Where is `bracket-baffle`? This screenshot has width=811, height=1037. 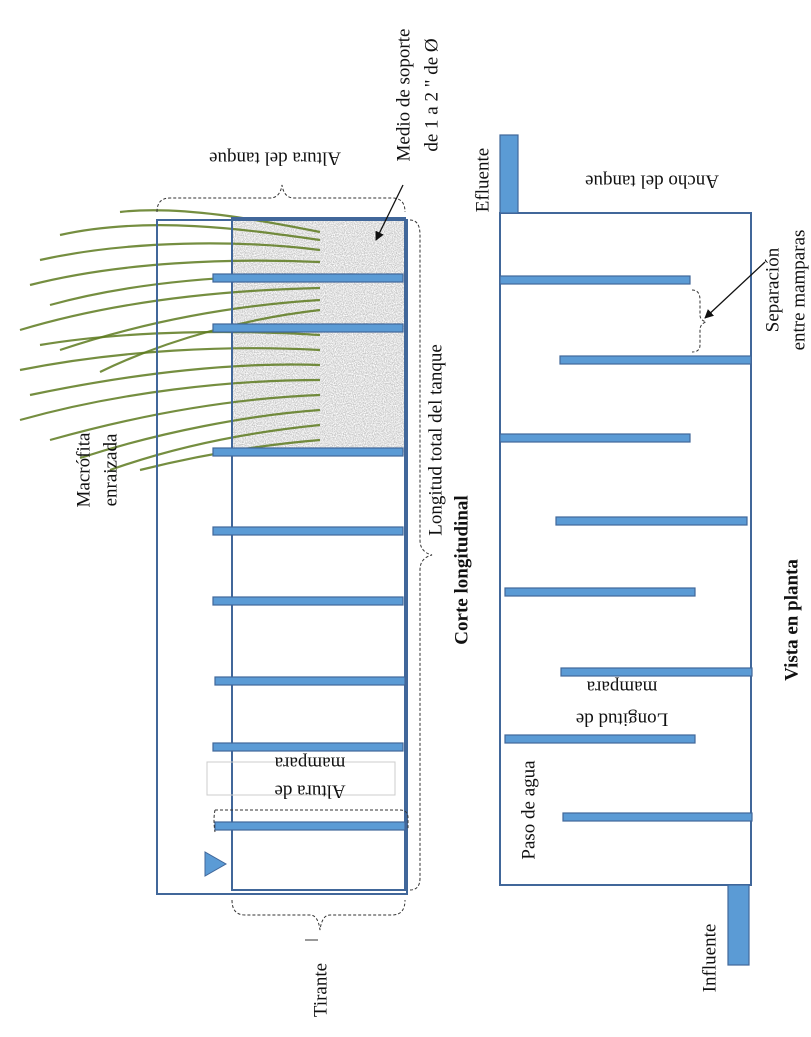
bracket-baffle is located at coordinates (311, 821).